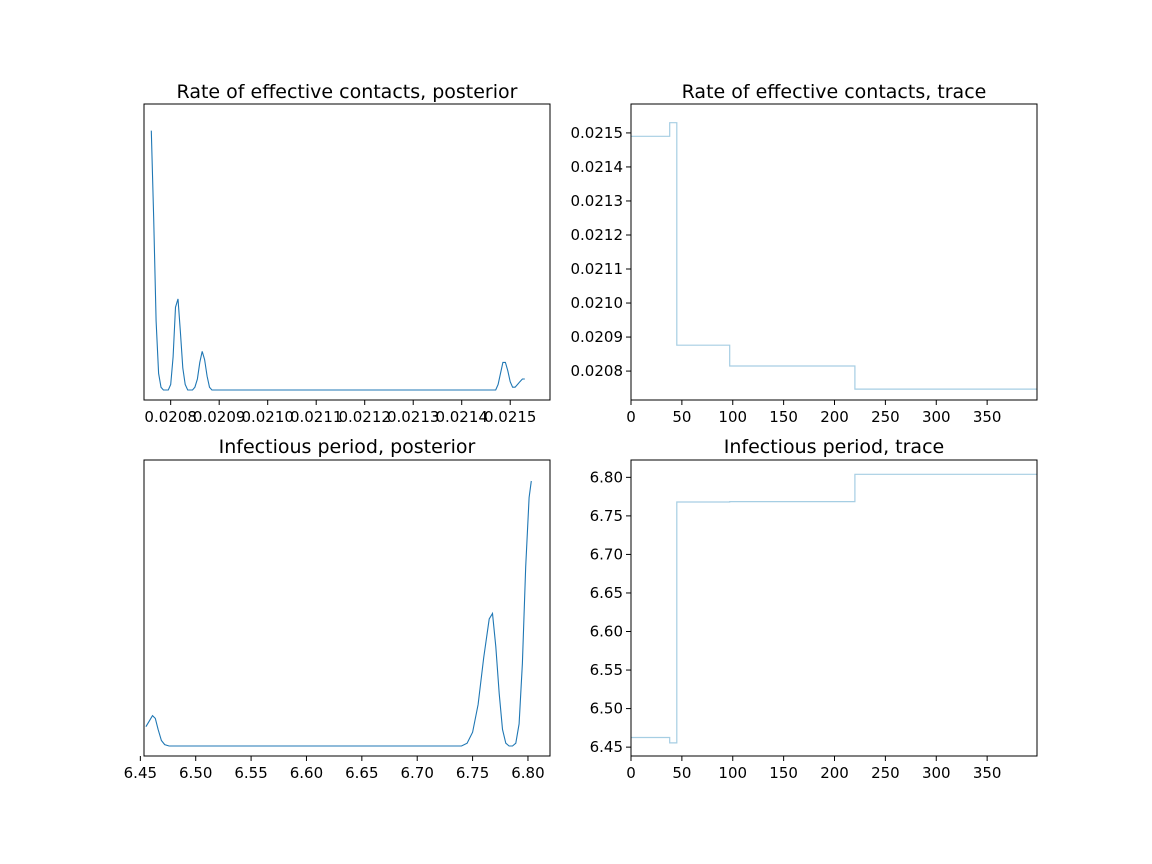  Describe the element at coordinates (597, 269) in the screenshot. I see `y-tick-label: 0.0211` at that location.